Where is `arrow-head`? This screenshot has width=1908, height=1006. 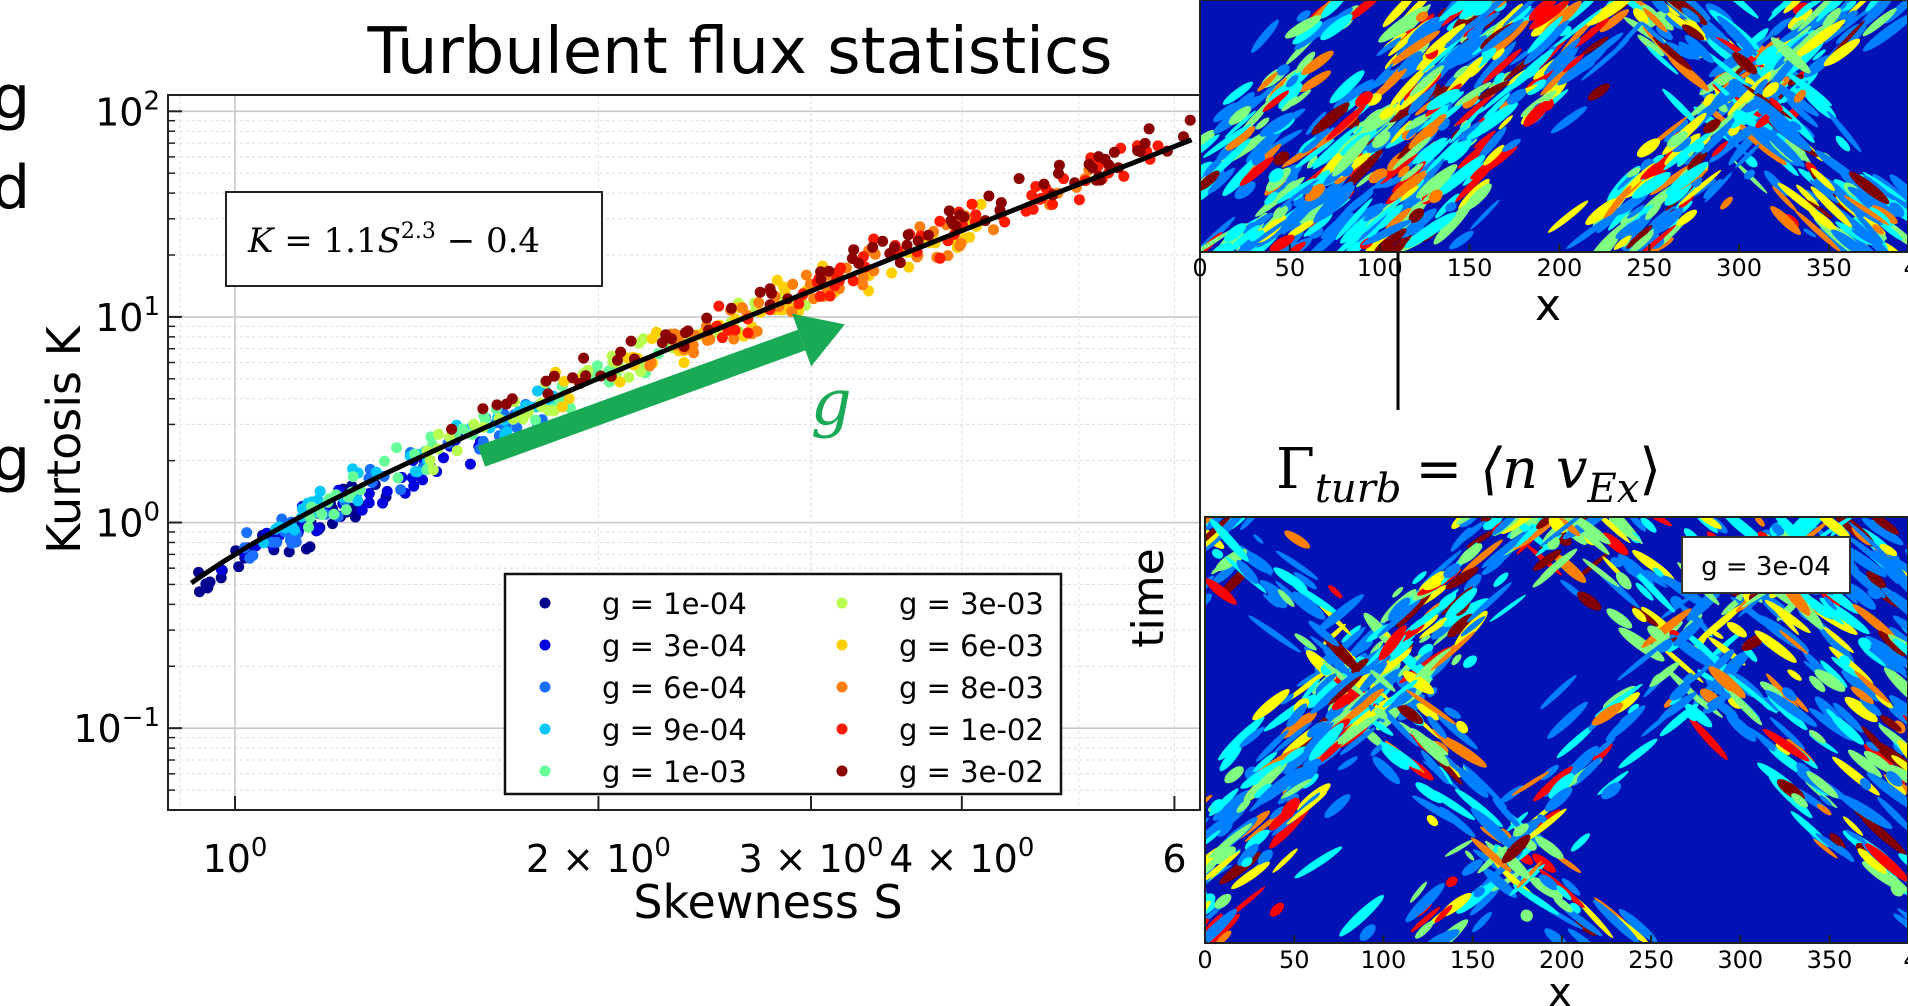
arrow-head is located at coordinates (818, 340).